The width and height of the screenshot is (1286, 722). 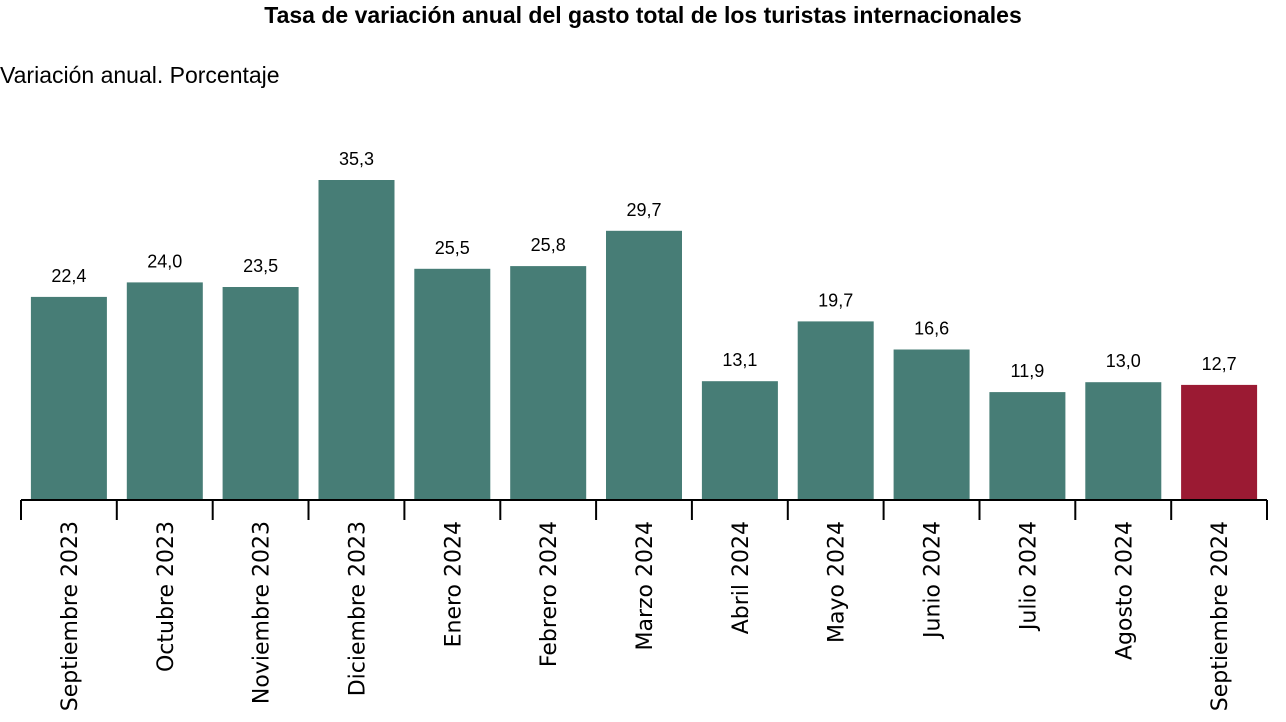 I want to click on category-label-10: Junio 2024, so click(x=933, y=580).